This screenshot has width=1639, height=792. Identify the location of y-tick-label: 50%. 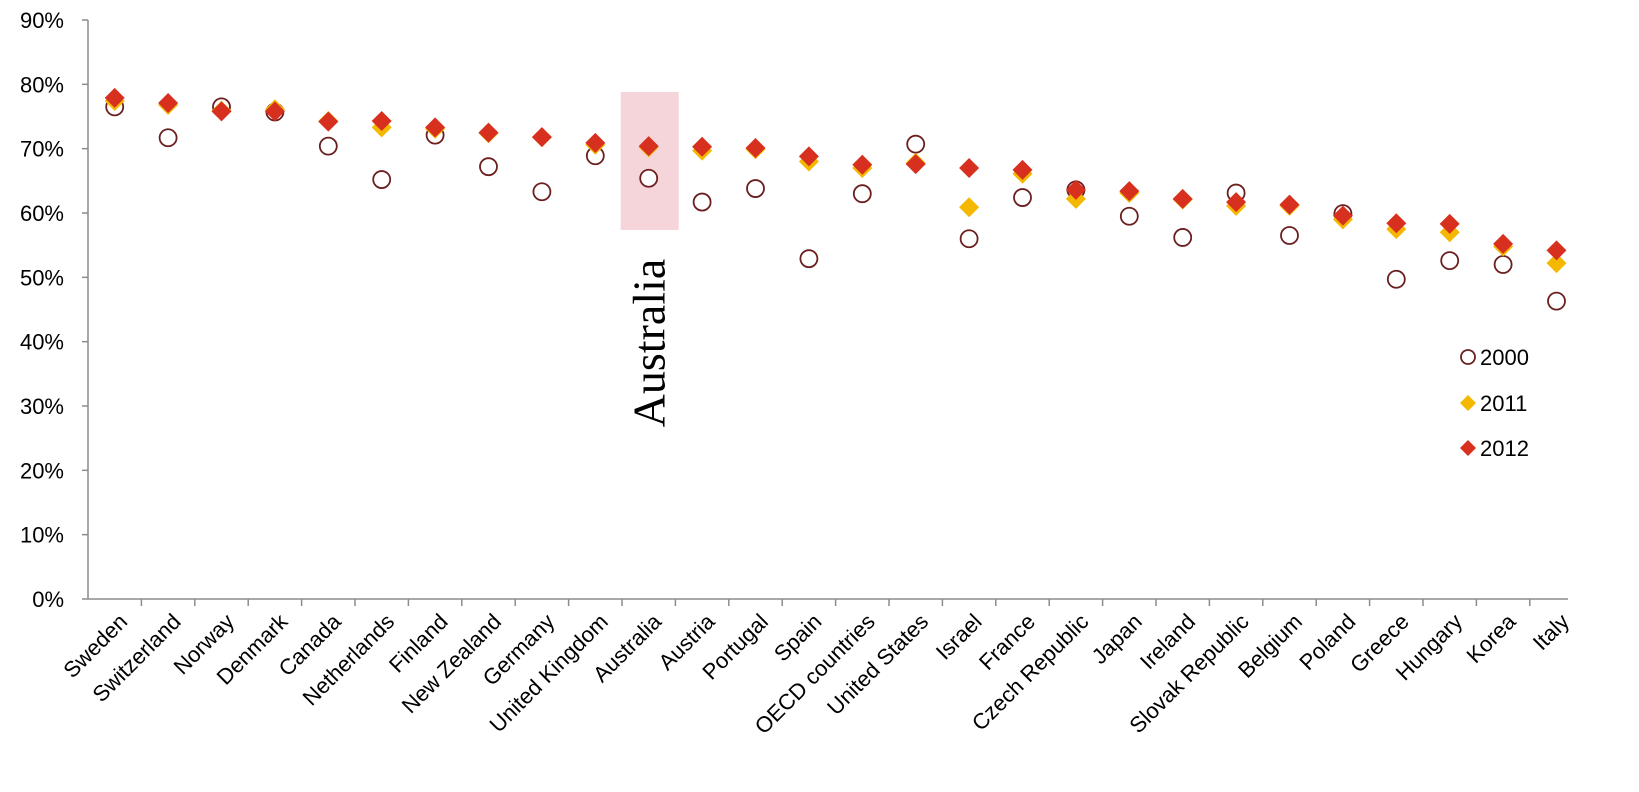
(42, 277).